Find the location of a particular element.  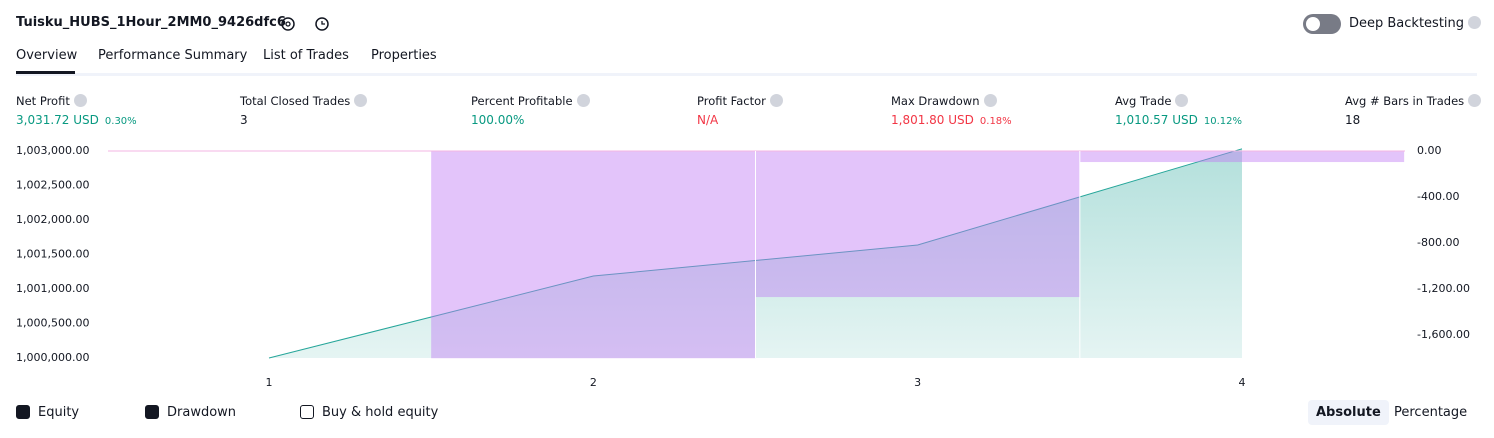

legend-item: Equity is located at coordinates (47, 412).